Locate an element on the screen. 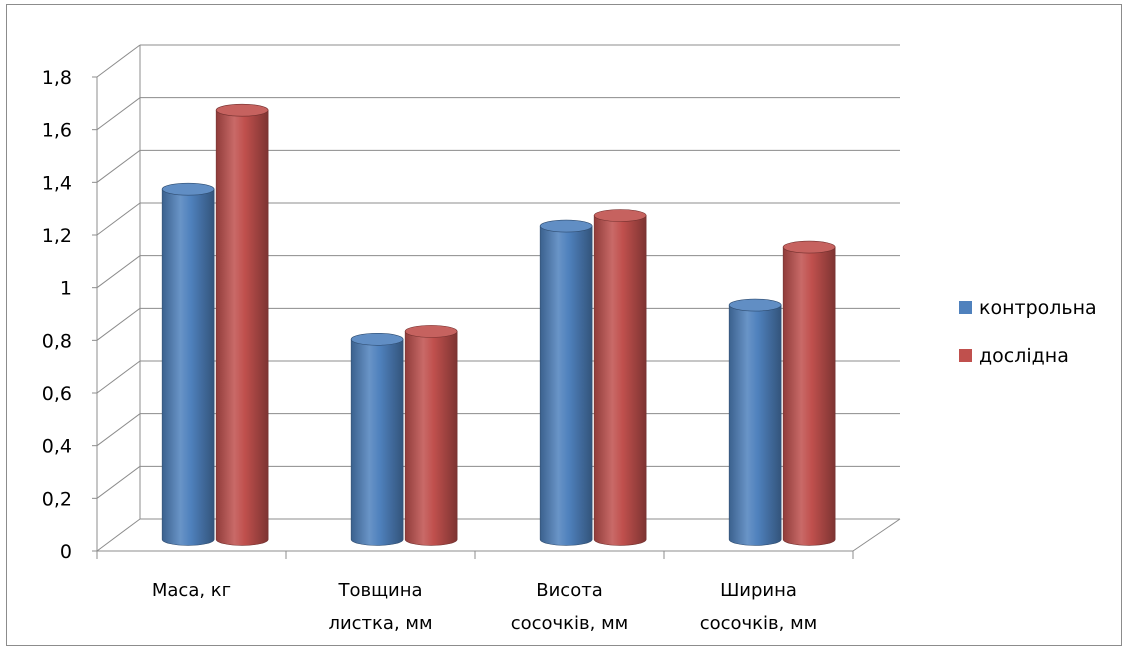 This screenshot has width=1128, height=650. bar-контрольна-1 is located at coordinates (188, 364).